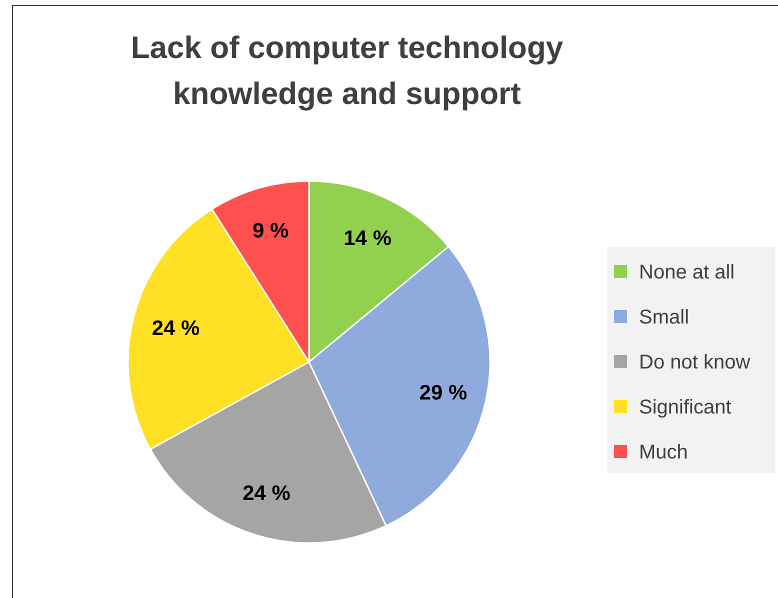  What do you see at coordinates (695, 363) in the screenshot?
I see `legend-label: Do not know` at bounding box center [695, 363].